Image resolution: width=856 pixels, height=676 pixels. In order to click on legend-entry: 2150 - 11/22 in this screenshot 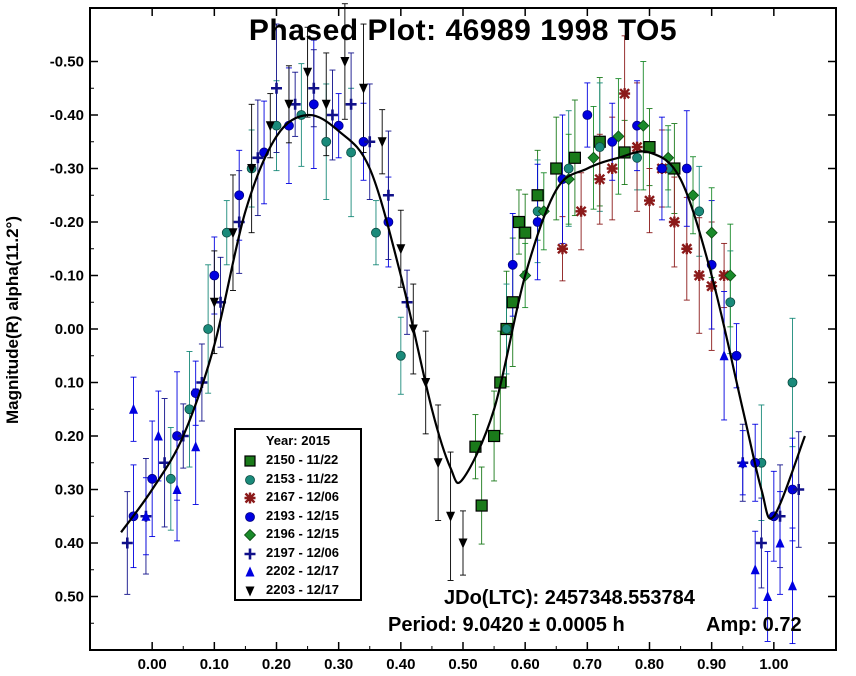, I will do `click(301, 461)`.